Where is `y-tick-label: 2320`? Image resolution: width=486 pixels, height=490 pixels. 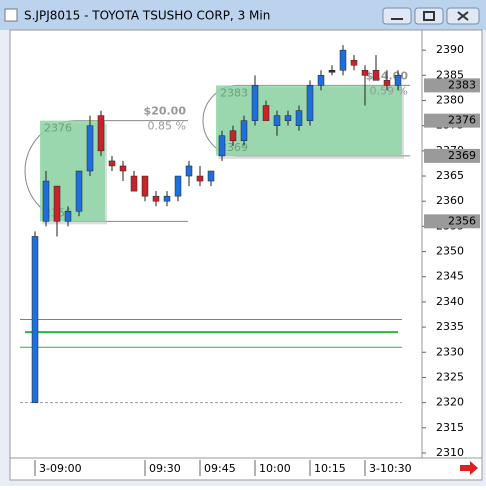
y-tick-label: 2320 is located at coordinates (450, 402).